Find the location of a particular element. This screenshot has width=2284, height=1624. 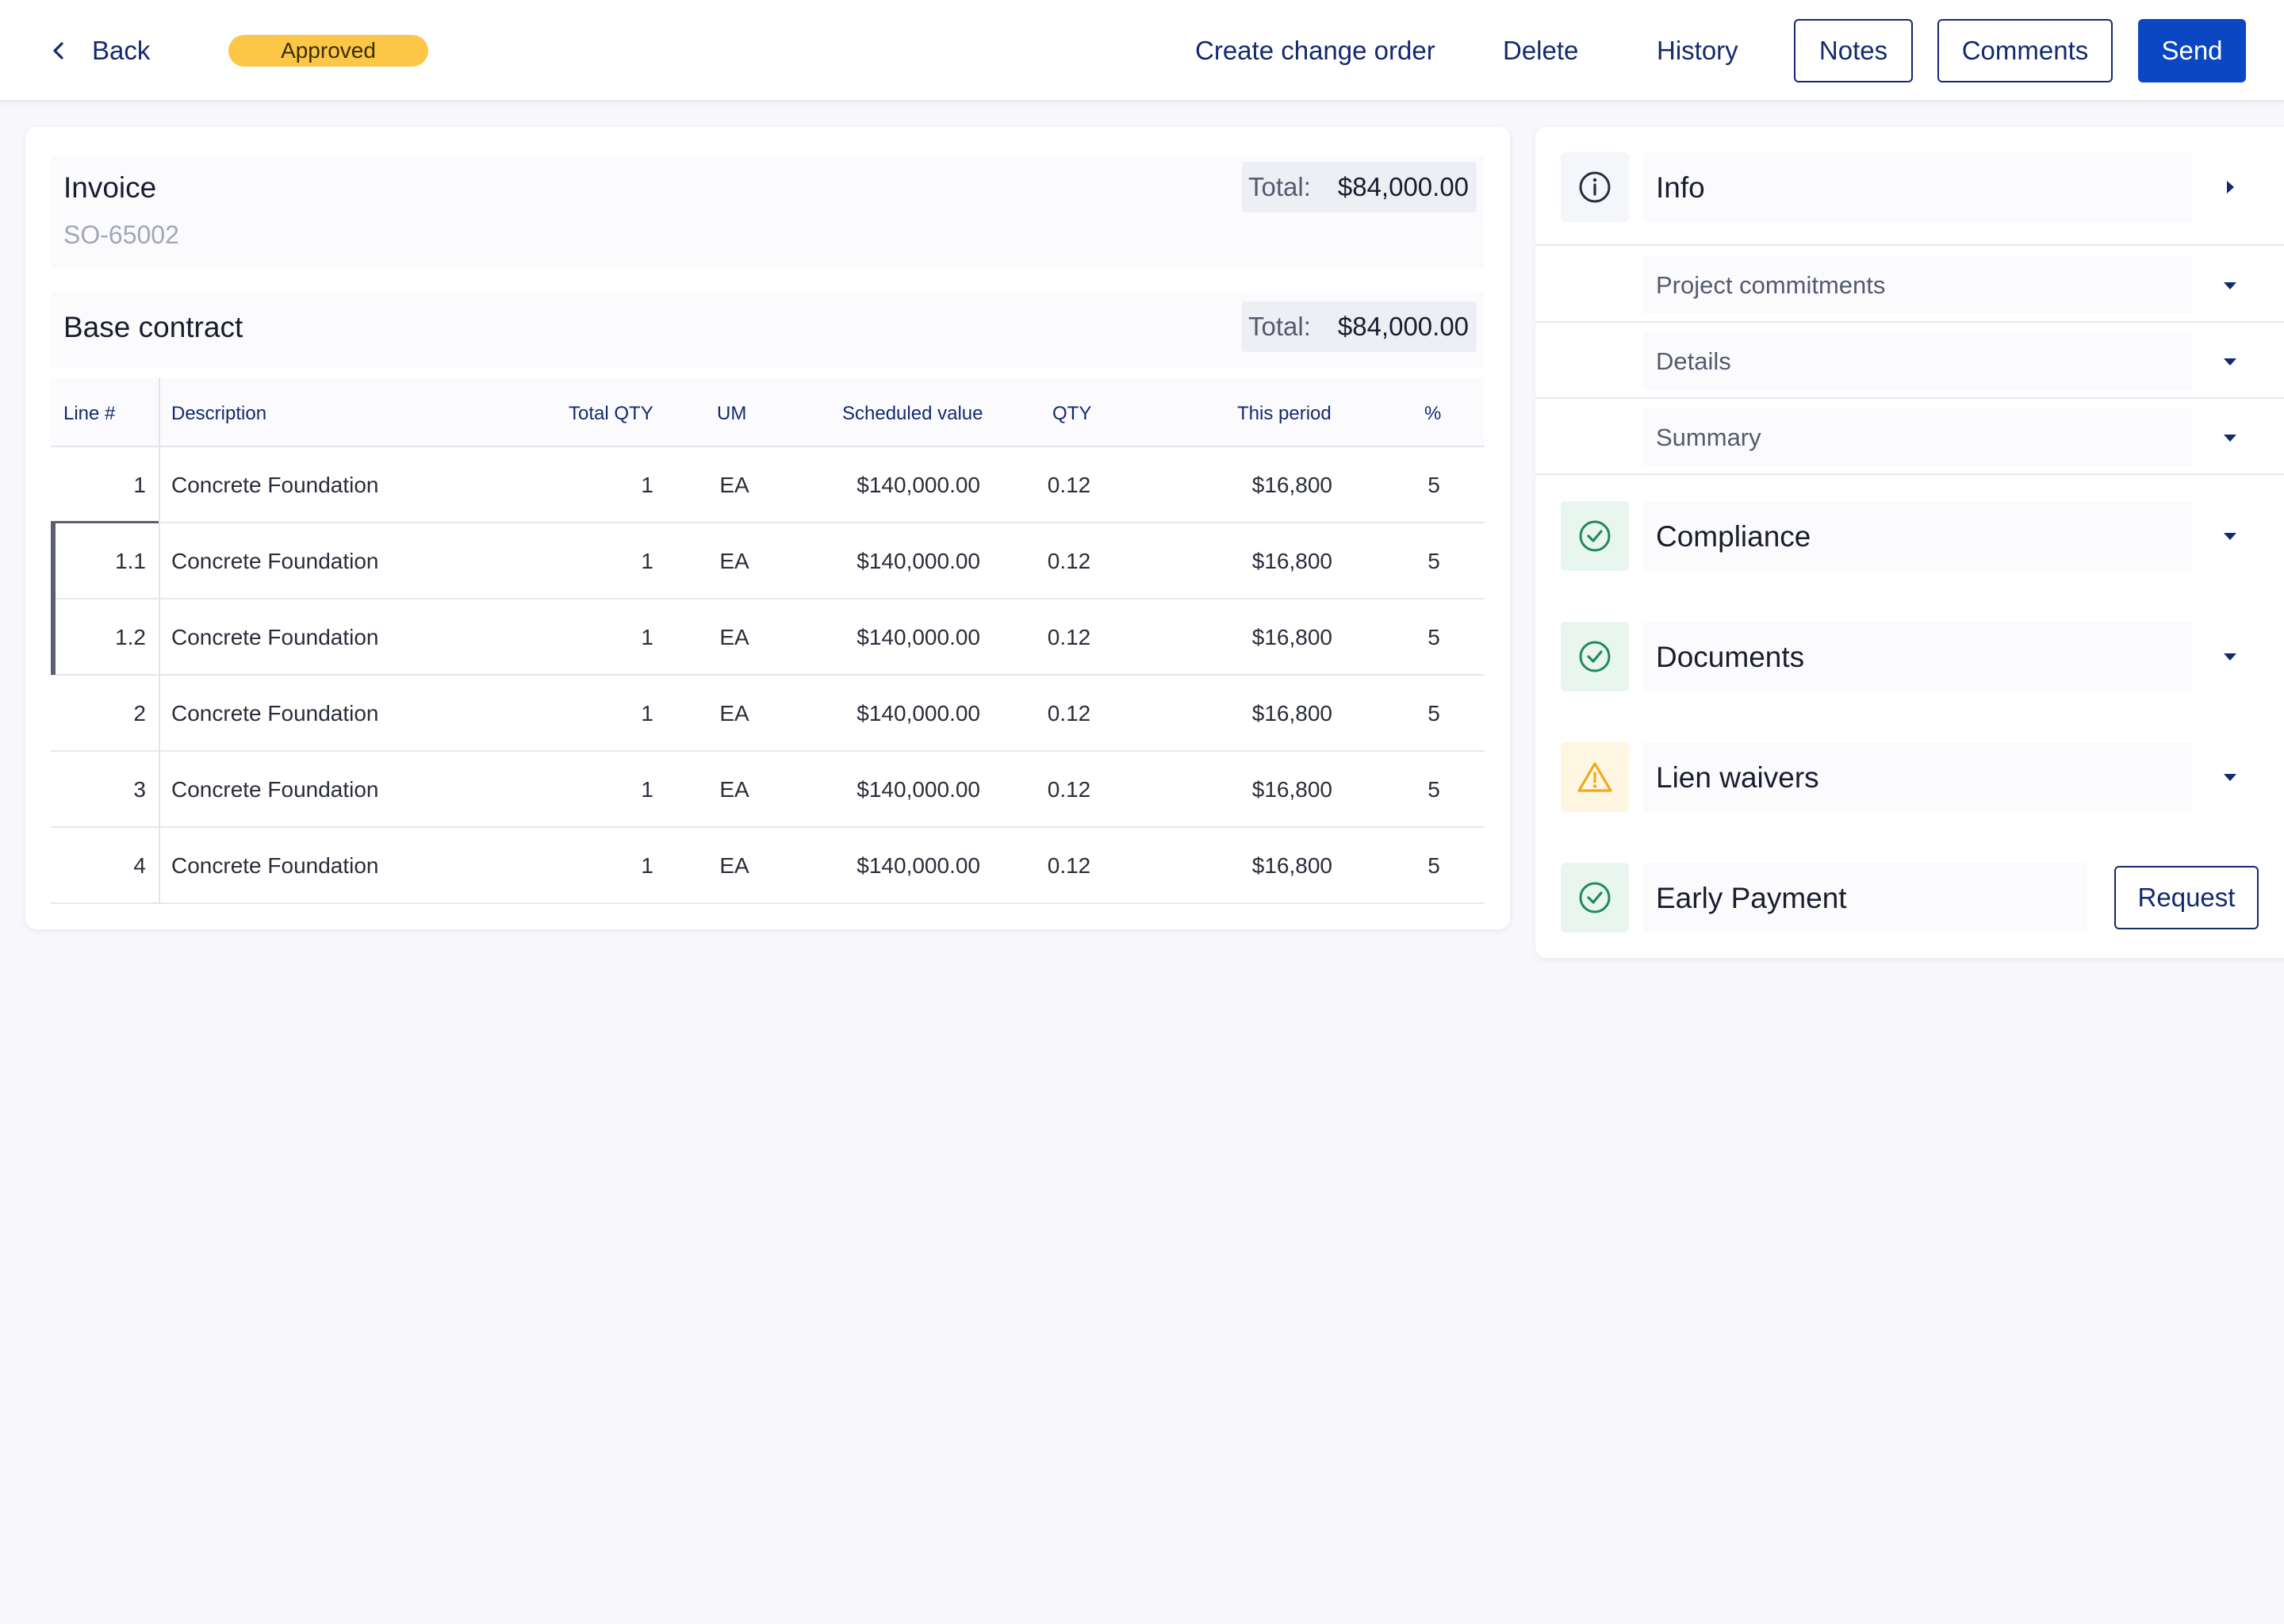

lien-waivers-row is located at coordinates (1917, 777).